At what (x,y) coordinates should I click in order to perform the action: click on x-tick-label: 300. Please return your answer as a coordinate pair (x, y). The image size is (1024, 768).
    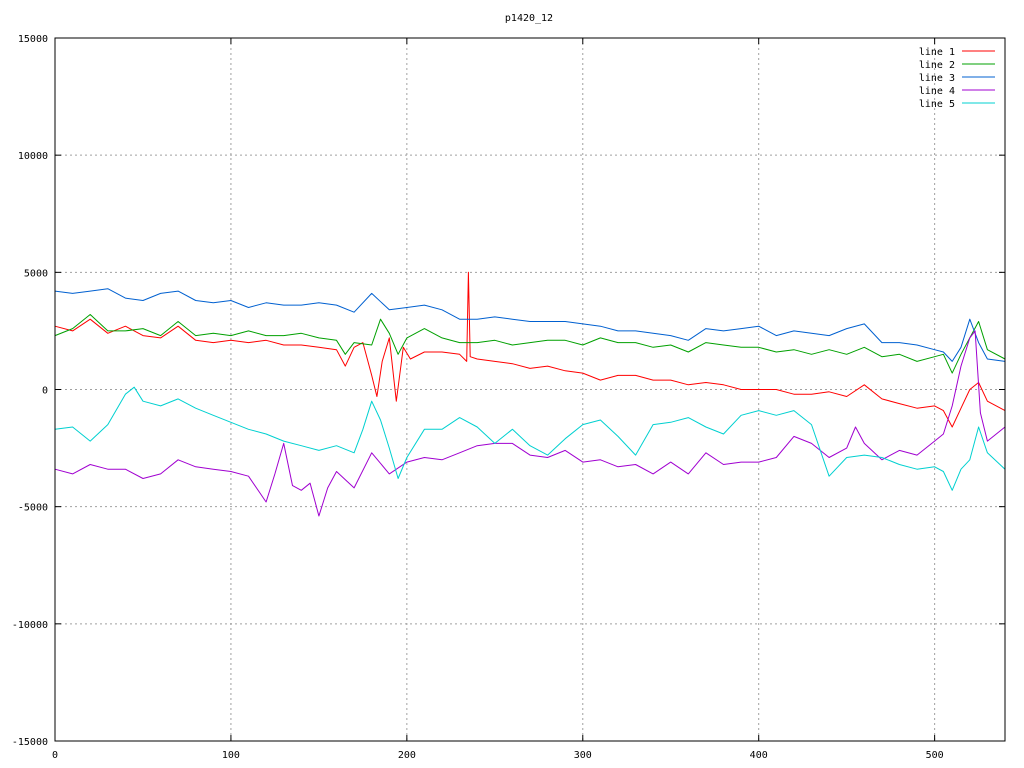
    Looking at the image, I should click on (583, 755).